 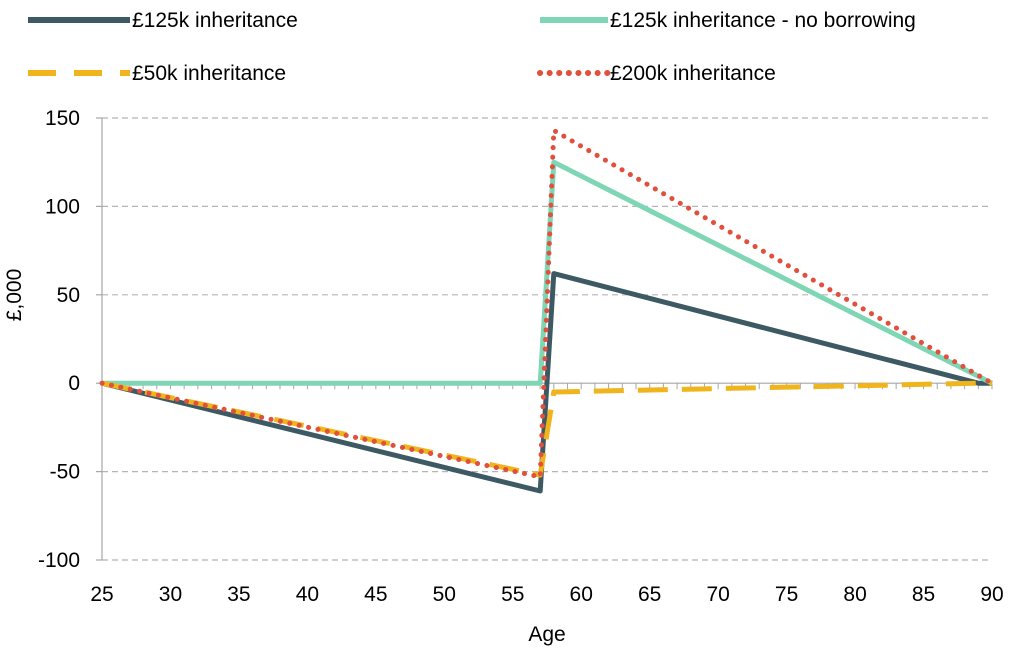 What do you see at coordinates (62, 118) in the screenshot?
I see `y-tick-label: 150` at bounding box center [62, 118].